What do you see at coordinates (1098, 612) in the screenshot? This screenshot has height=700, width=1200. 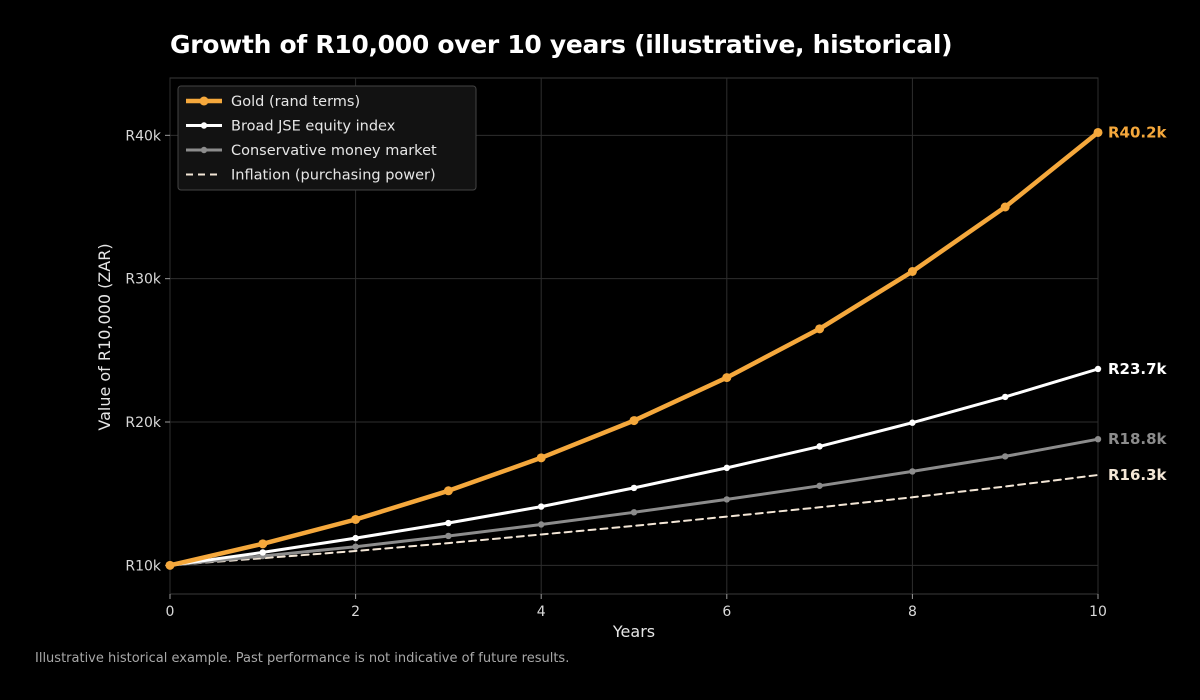 I see `x-tick-label: 10` at bounding box center [1098, 612].